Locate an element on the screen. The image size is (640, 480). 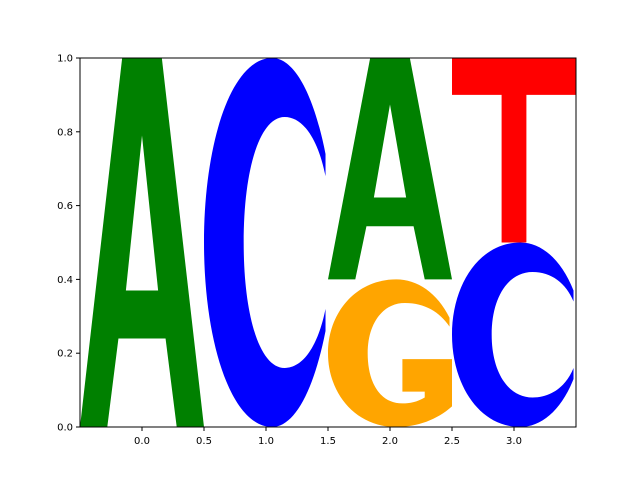
x-tick-label: 2.5 is located at coordinates (452, 441).